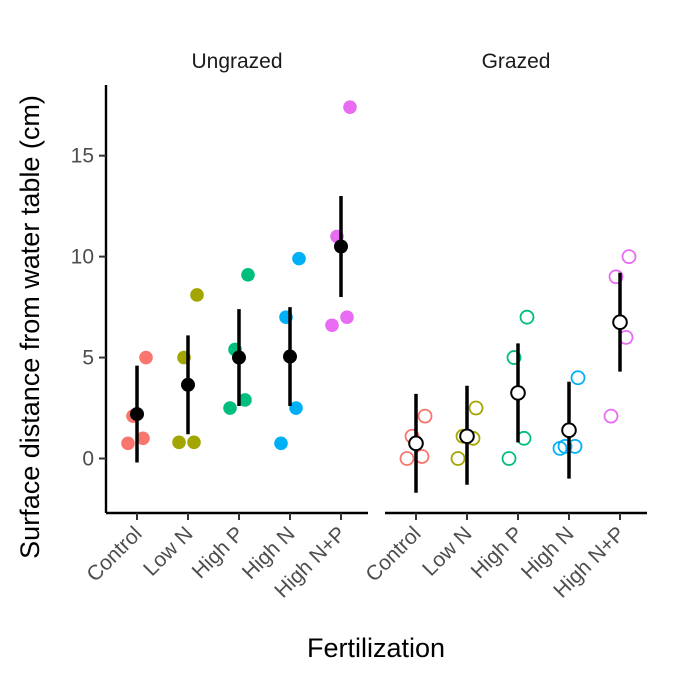  What do you see at coordinates (82, 156) in the screenshot?
I see `y-tick-label: 15` at bounding box center [82, 156].